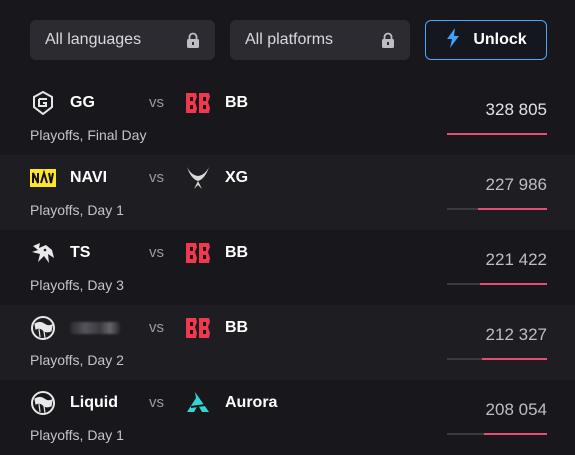 Image resolution: width=575 pixels, height=455 pixels. I want to click on team-a-name-blurred, so click(95, 328).